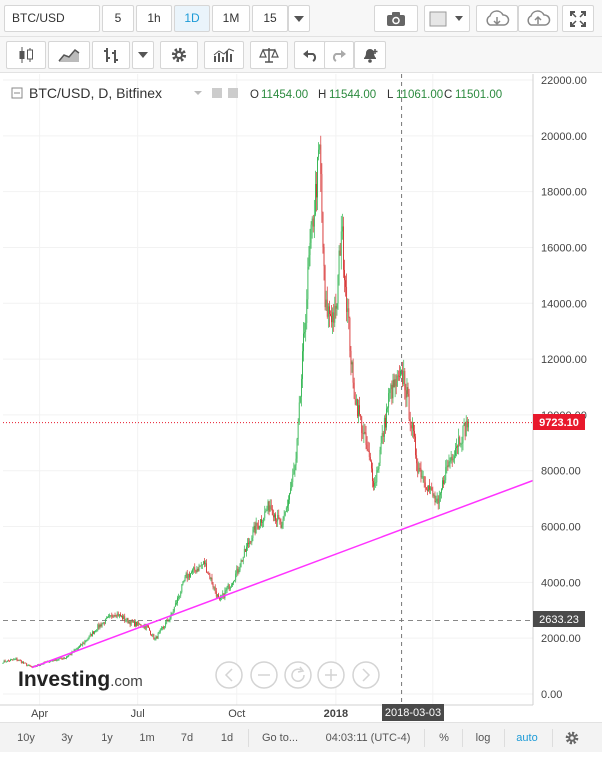 The width and height of the screenshot is (602, 758). I want to click on time-tick-label: 2018, so click(336, 714).